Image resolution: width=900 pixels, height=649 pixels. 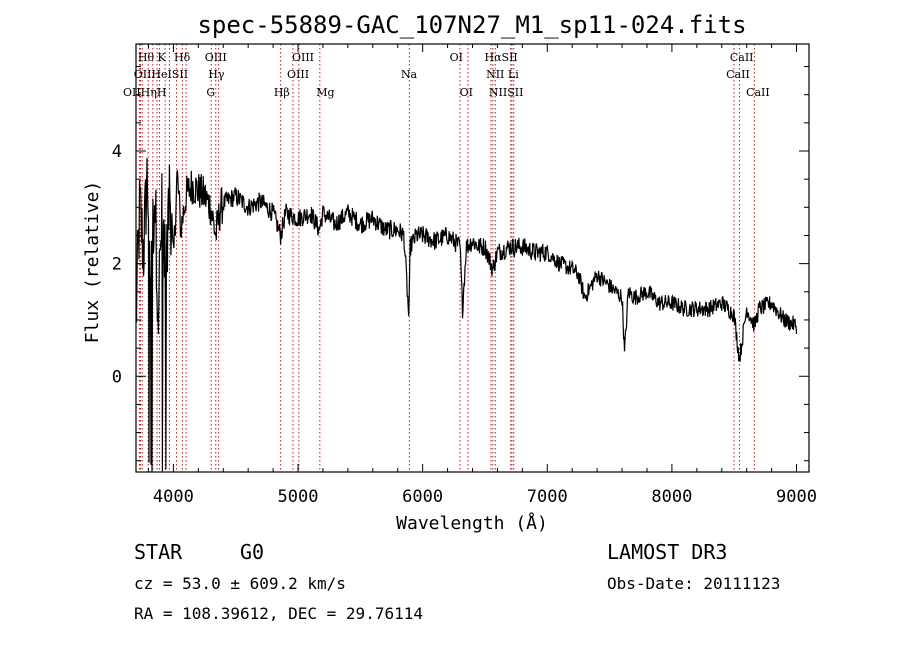 I want to click on line-label-row2-0: OIIHηH, so click(x=144, y=92).